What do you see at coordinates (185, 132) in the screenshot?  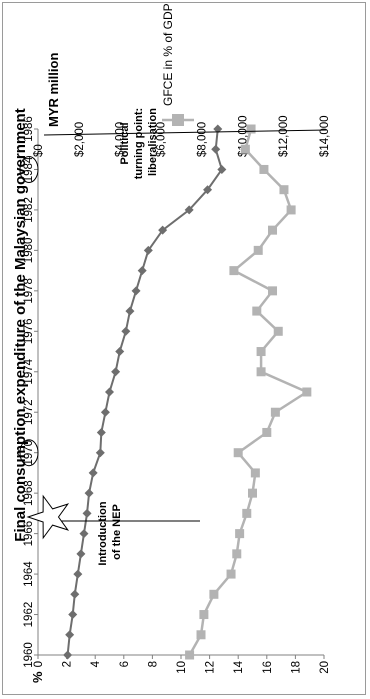 I see `liberalisation-event-line` at bounding box center [185, 132].